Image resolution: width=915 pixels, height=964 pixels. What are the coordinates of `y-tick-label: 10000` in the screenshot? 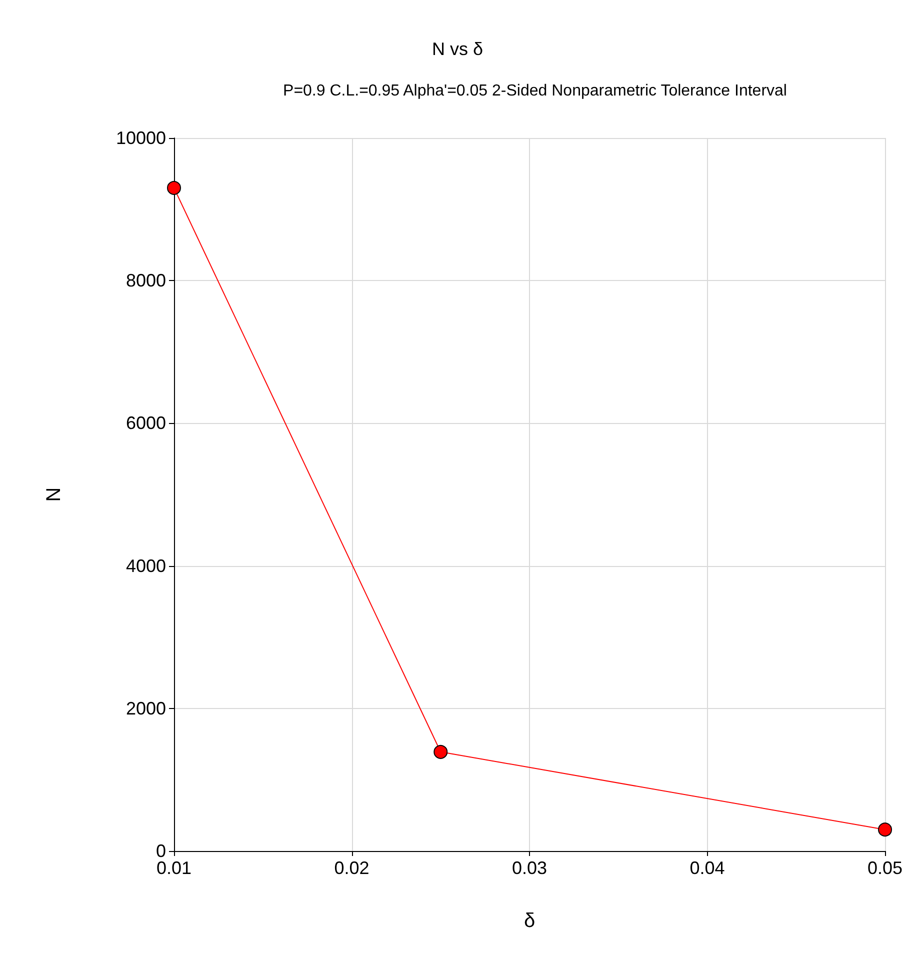 It's located at (141, 138).